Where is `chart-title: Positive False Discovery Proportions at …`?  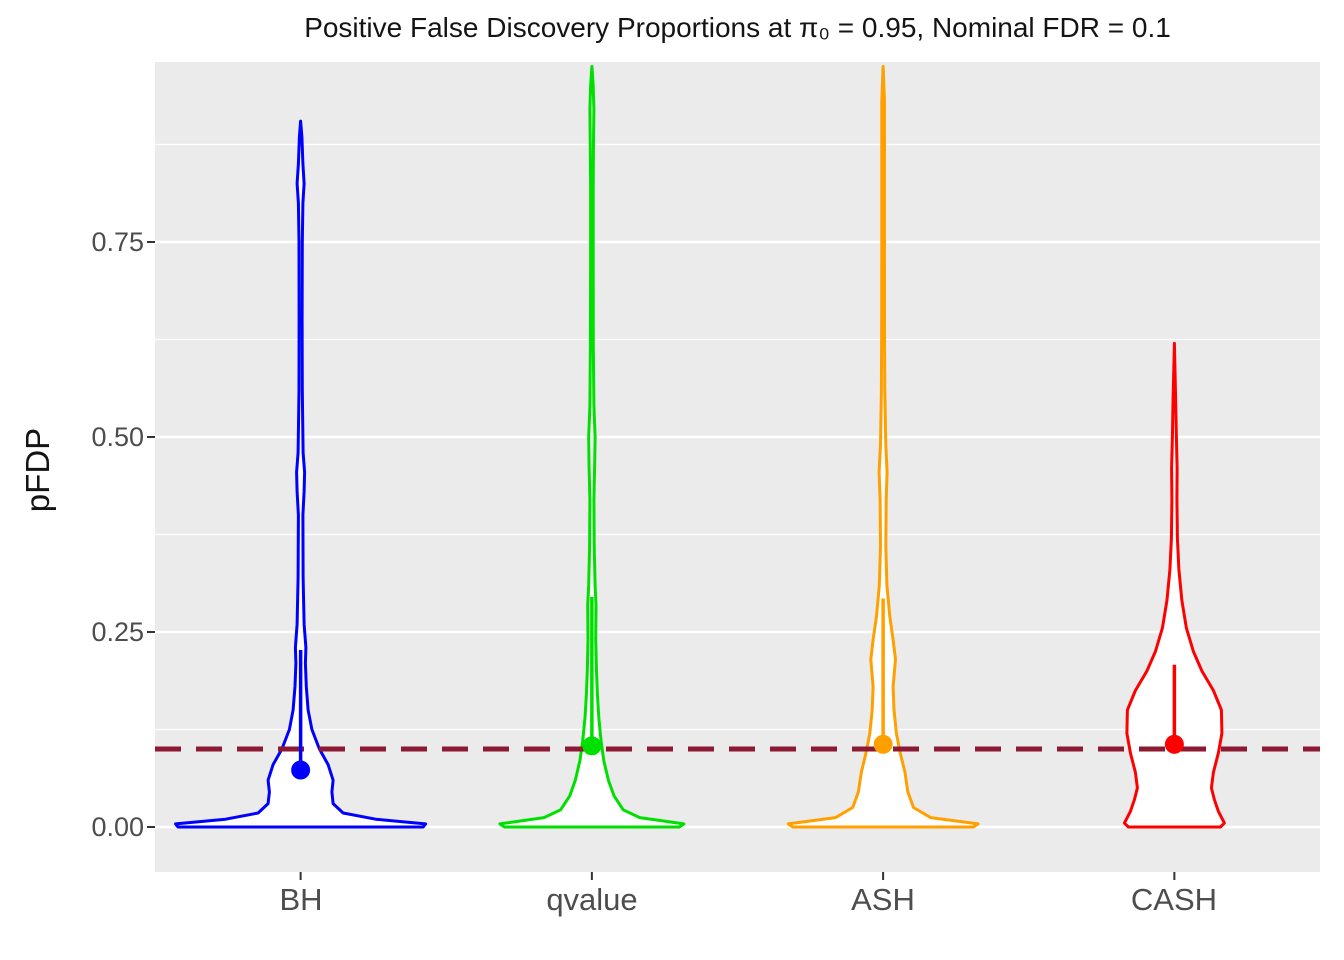 chart-title: Positive False Discovery Proportions at … is located at coordinates (737, 27).